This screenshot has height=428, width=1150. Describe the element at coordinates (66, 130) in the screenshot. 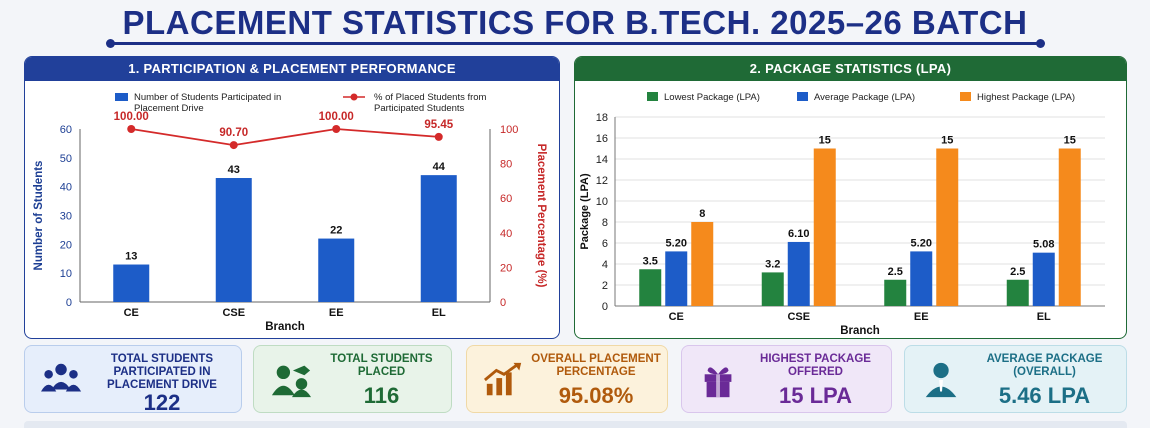

I see `y-tick-label: 60` at that location.